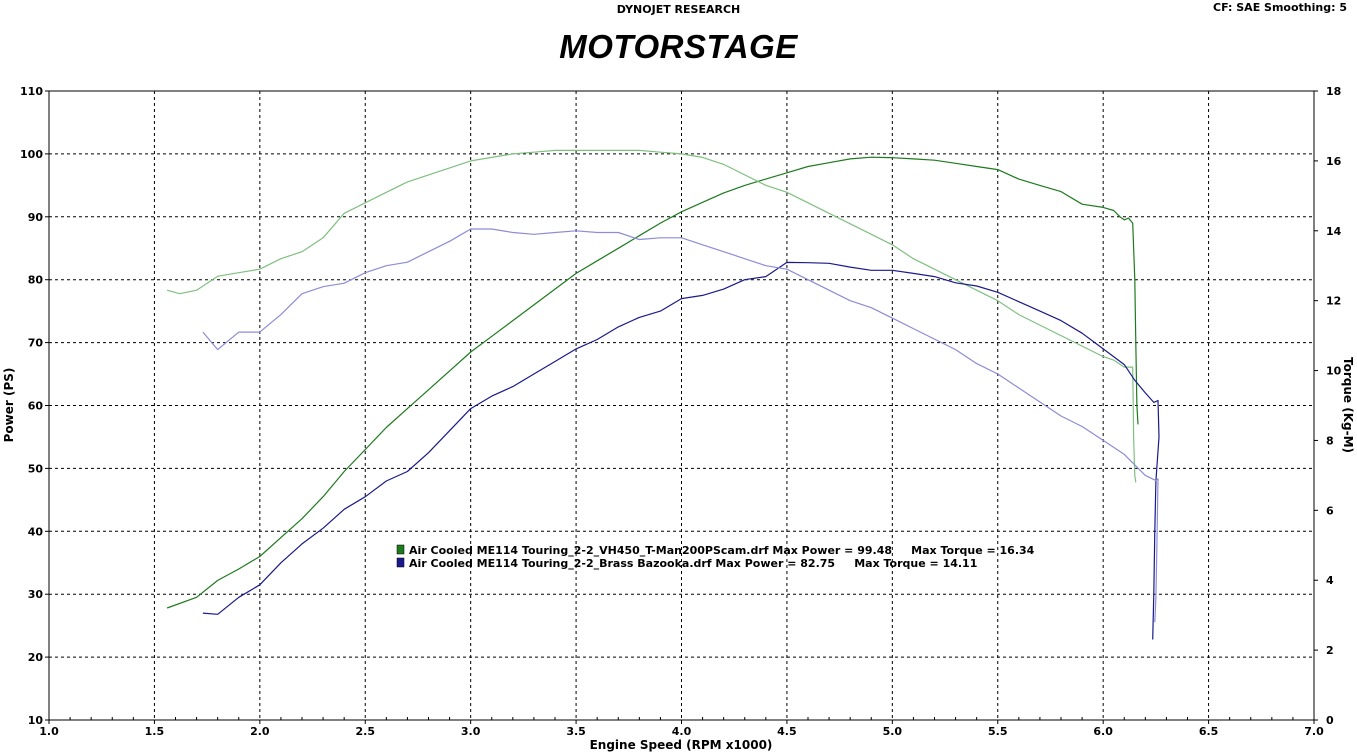 Image resolution: width=1357 pixels, height=752 pixels. Describe the element at coordinates (260, 731) in the screenshot. I see `x-tick-label: 2.0` at that location.